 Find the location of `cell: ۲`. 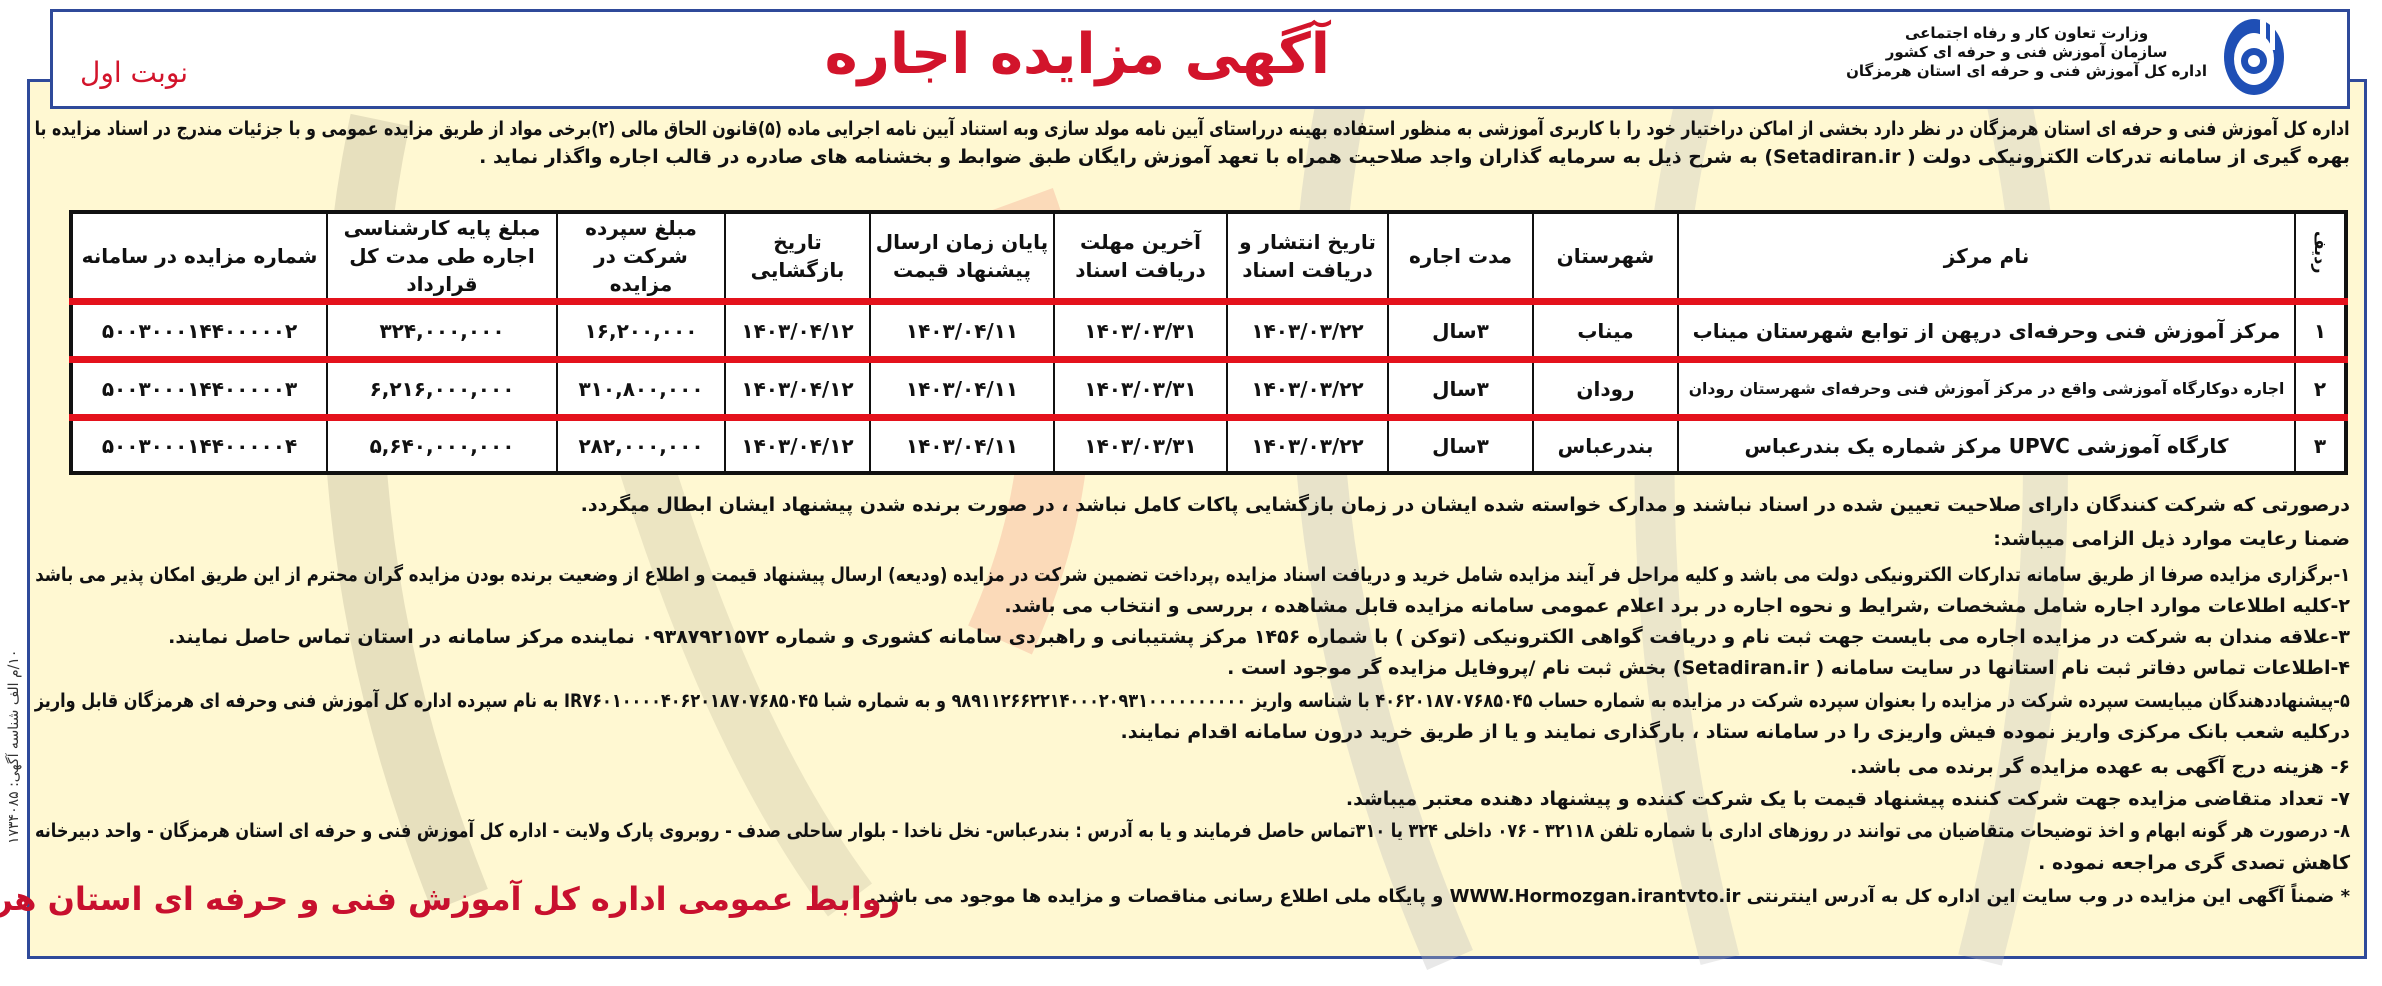

cell: ۲ is located at coordinates (2320, 387).